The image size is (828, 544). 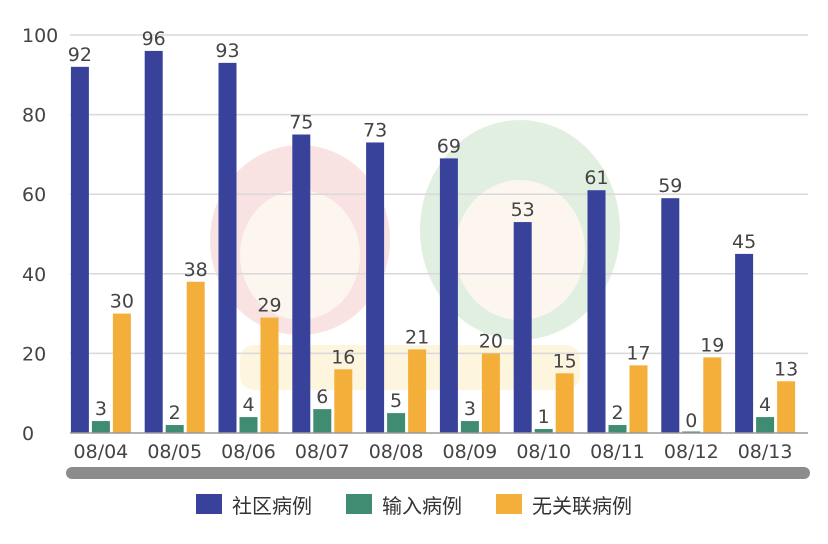 What do you see at coordinates (34, 195) in the screenshot?
I see `y-tick-label-60: 60` at bounding box center [34, 195].